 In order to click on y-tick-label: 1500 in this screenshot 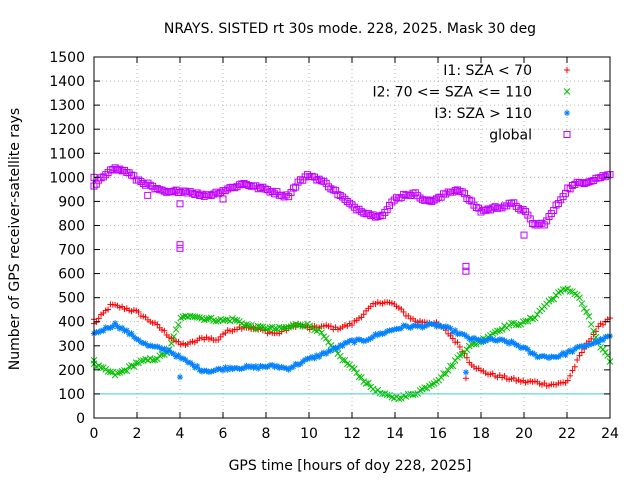, I will do `click(67, 58)`.